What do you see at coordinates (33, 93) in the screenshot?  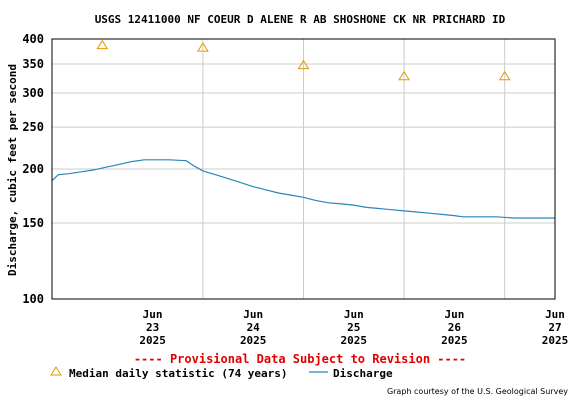 I see `y-tick-label: 300` at bounding box center [33, 93].